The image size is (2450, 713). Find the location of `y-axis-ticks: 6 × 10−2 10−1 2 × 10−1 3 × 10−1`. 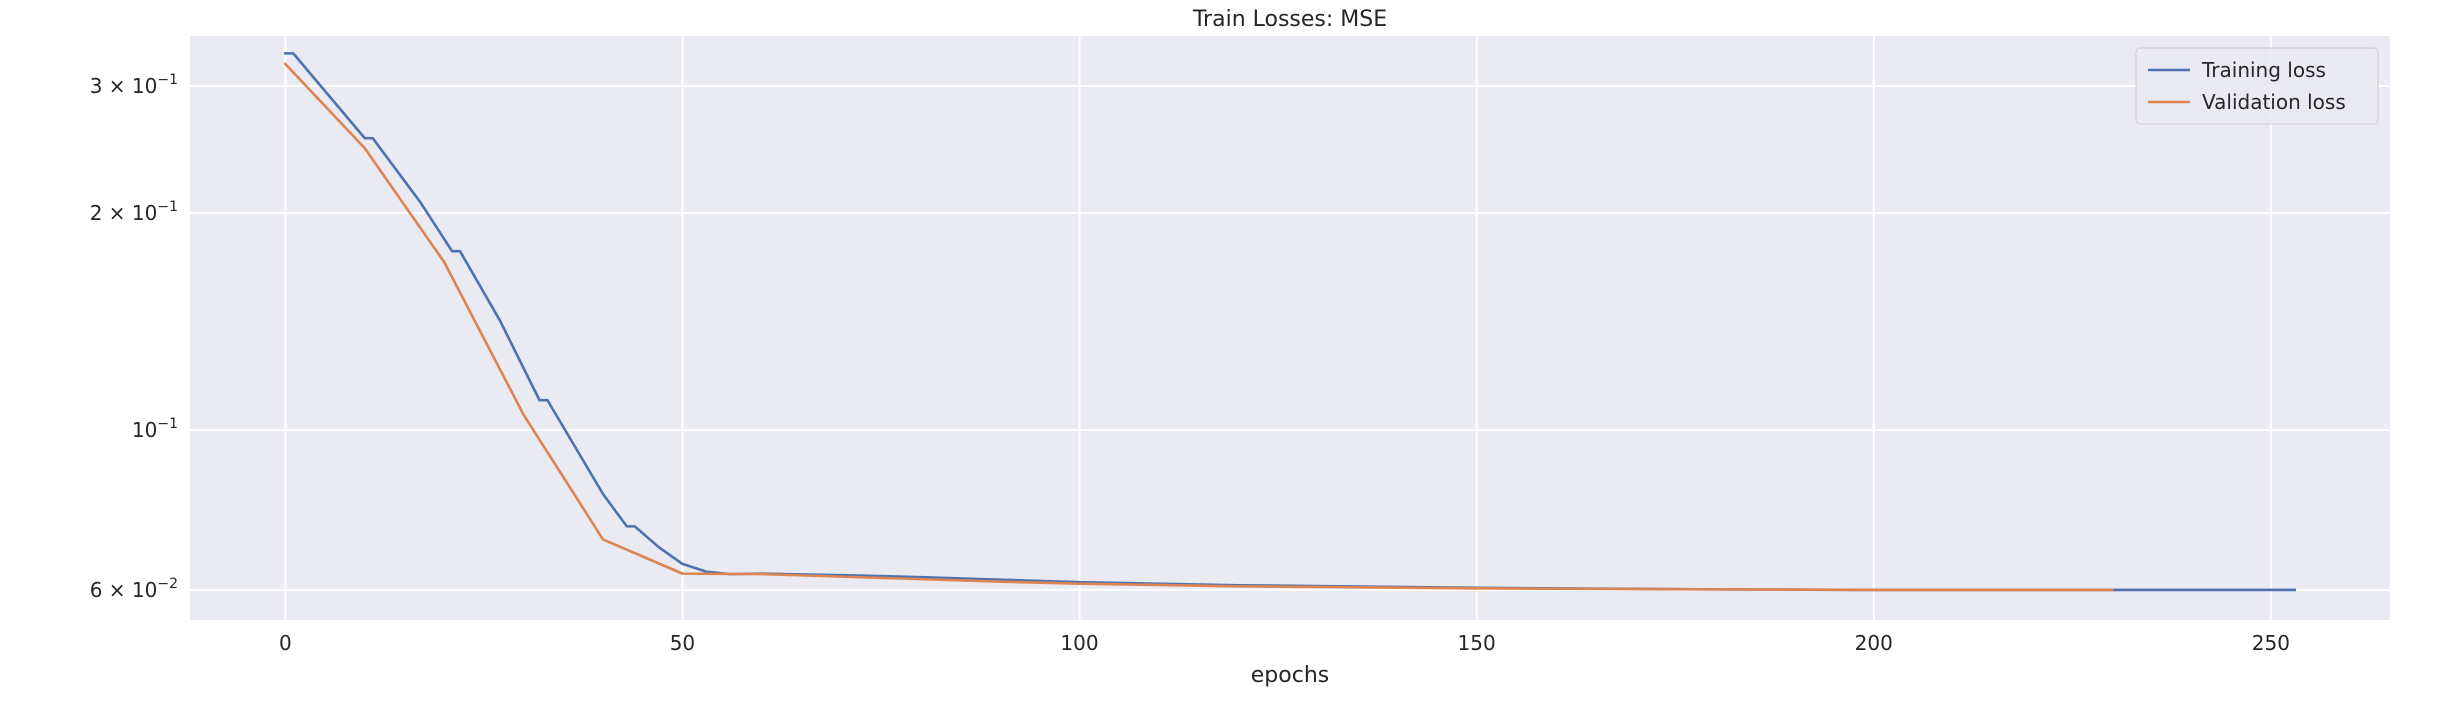

y-axis-ticks: 6 × 10−2 10−1 2 × 10−1 3 × 10−1 is located at coordinates (134, 337).